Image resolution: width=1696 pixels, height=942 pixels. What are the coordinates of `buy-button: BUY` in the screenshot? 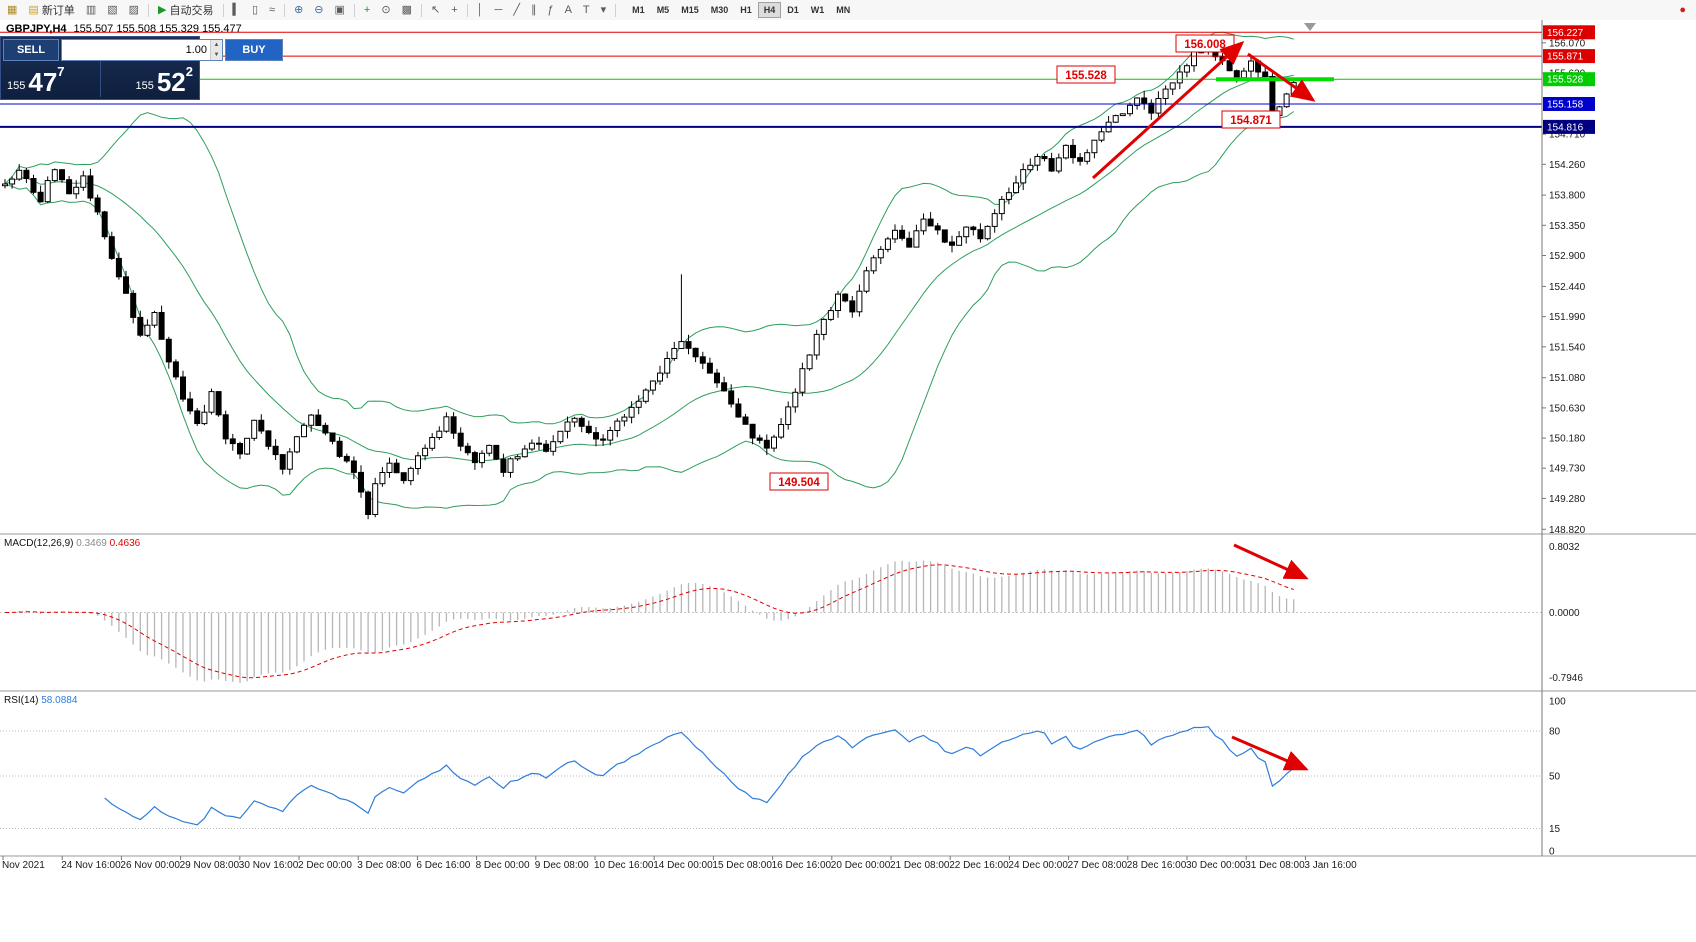 It's located at (254, 50).